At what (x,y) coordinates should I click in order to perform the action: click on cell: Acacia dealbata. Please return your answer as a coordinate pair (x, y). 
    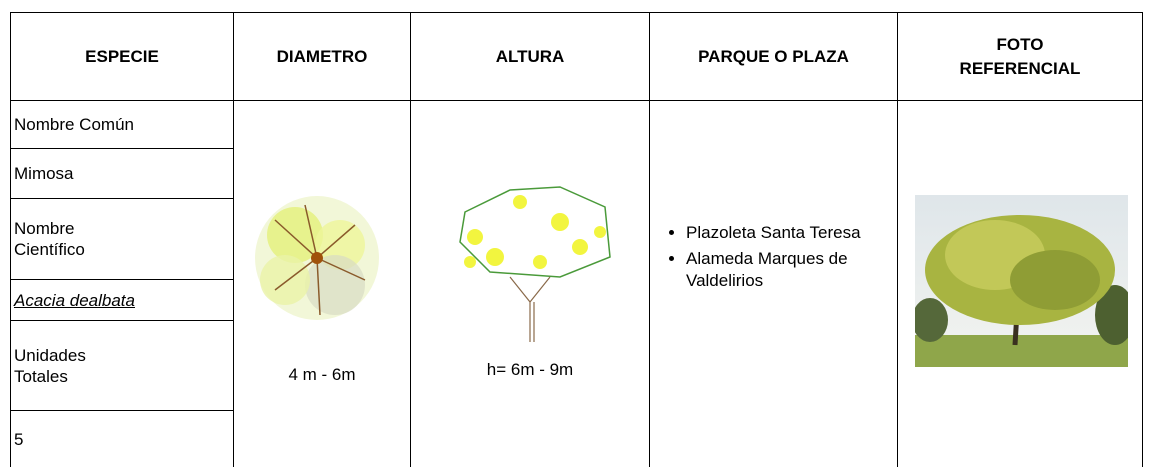
    Looking at the image, I should click on (74, 300).